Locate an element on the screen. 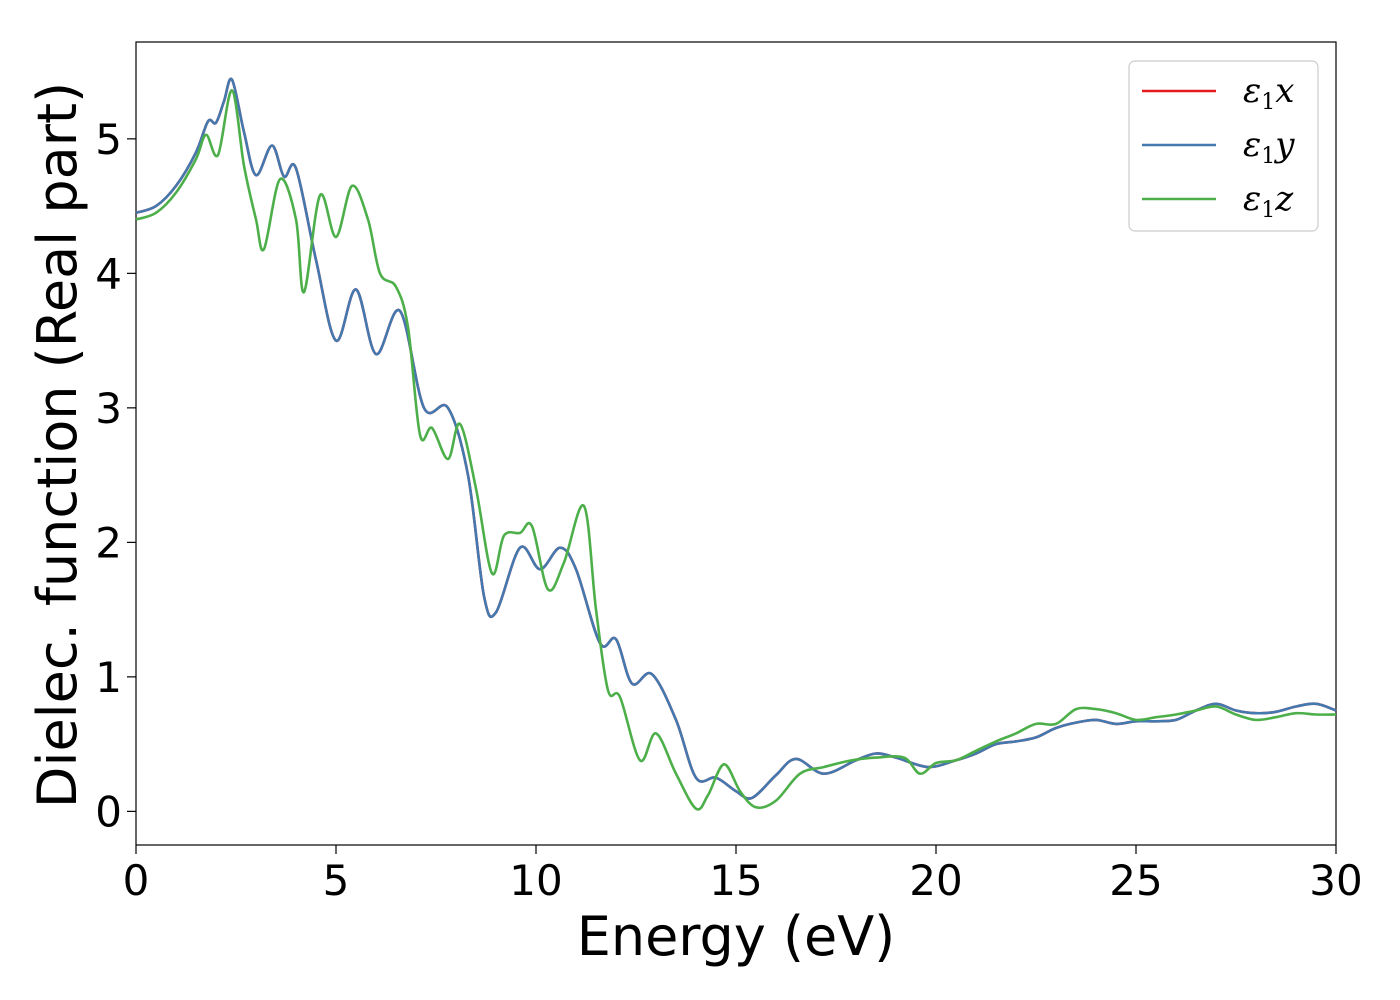 Image resolution: width=1400 pixels, height=1000 pixels. y-tick-label: 5 is located at coordinates (108, 139).